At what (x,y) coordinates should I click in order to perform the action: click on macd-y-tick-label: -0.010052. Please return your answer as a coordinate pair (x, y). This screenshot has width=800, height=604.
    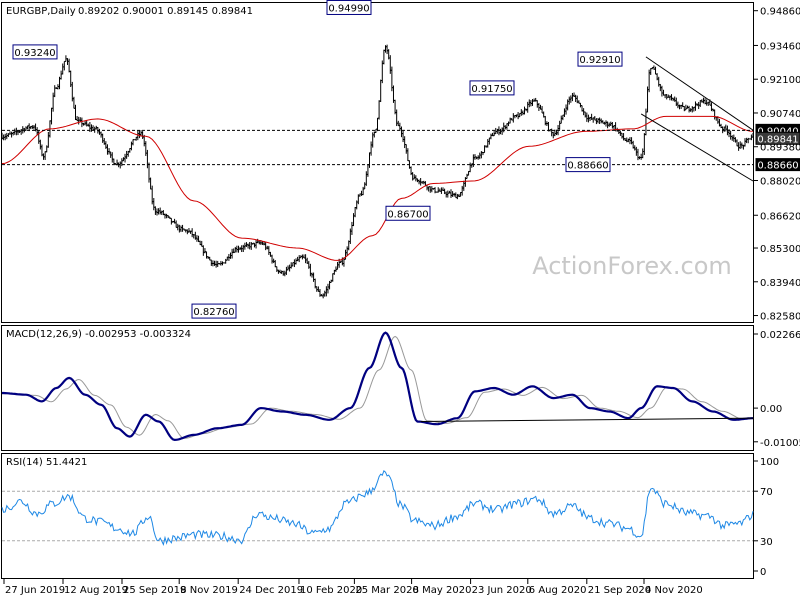
    Looking at the image, I should click on (780, 443).